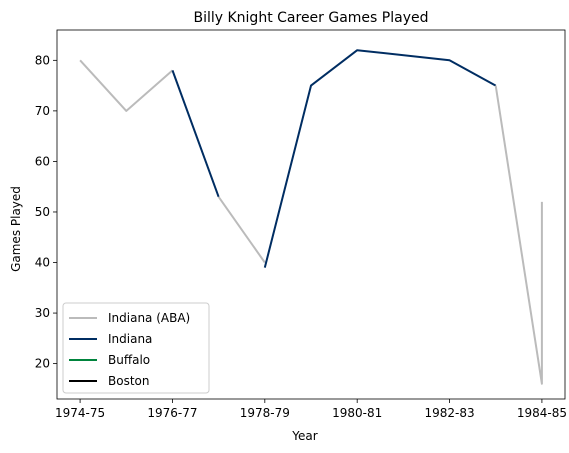 The height and width of the screenshot is (453, 569). What do you see at coordinates (42, 313) in the screenshot?
I see `y-tick-label: 30` at bounding box center [42, 313].